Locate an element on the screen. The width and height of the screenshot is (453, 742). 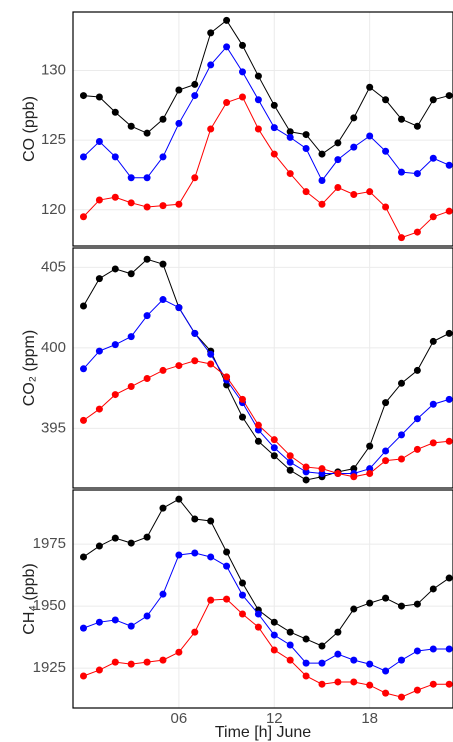
y-tick-label: 1950 is located at coordinates (49, 605).